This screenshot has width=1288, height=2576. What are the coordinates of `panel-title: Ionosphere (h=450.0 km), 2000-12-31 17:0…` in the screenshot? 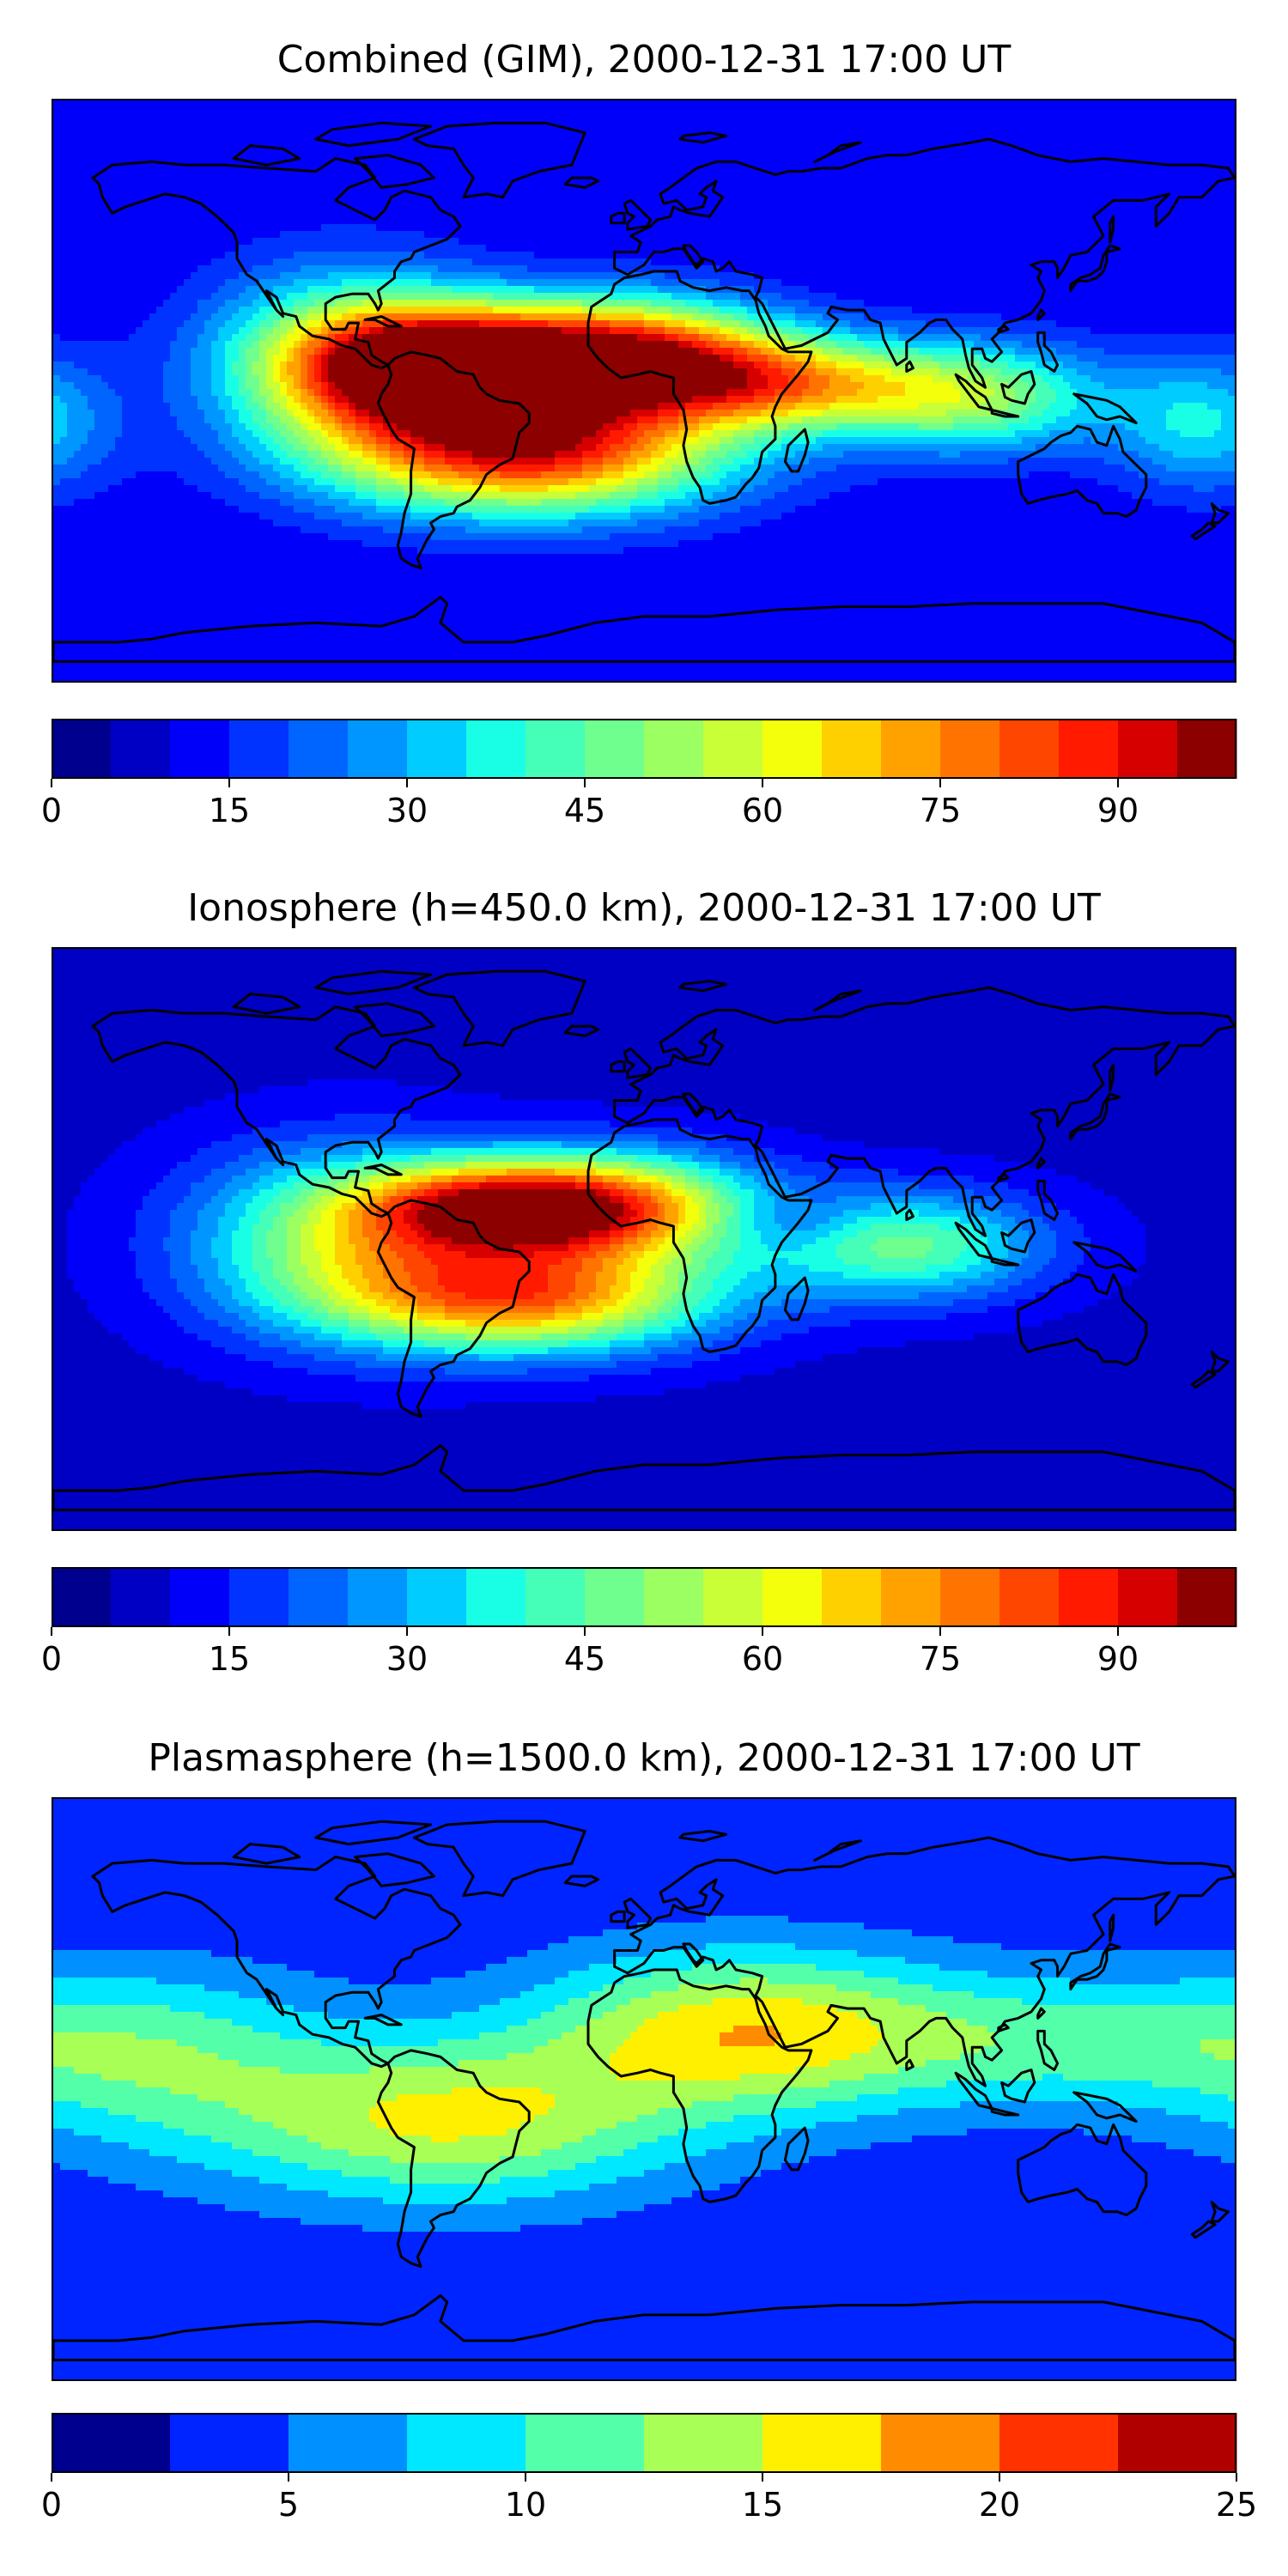 It's located at (644, 908).